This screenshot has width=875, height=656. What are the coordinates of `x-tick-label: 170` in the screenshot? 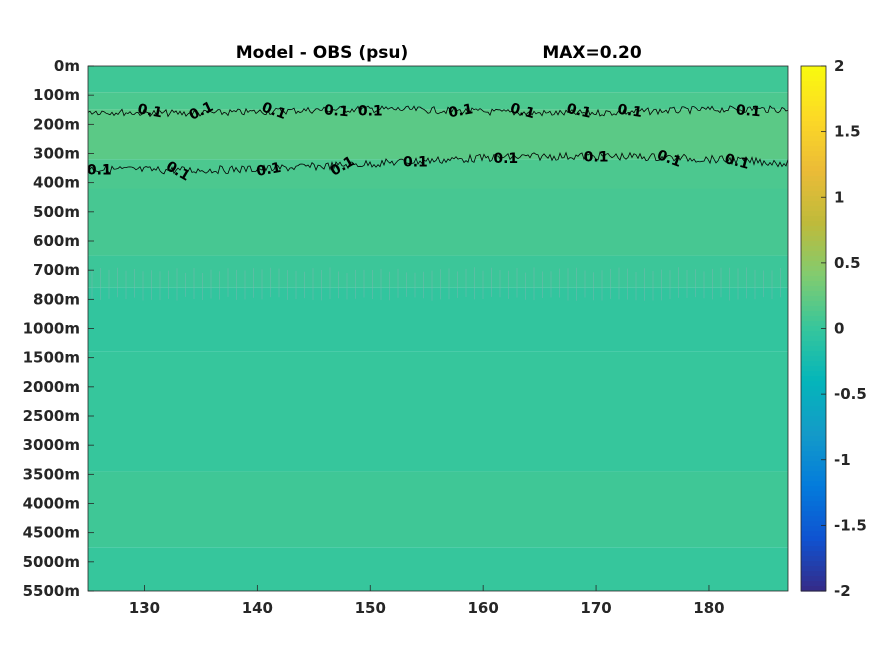 It's located at (595, 608).